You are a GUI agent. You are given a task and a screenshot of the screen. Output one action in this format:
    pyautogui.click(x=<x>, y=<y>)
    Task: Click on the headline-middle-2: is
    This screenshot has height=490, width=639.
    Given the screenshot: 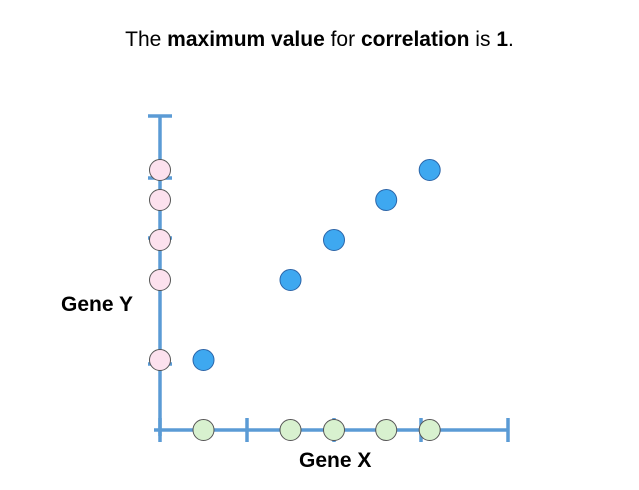 What is the action you would take?
    pyautogui.click(x=483, y=39)
    